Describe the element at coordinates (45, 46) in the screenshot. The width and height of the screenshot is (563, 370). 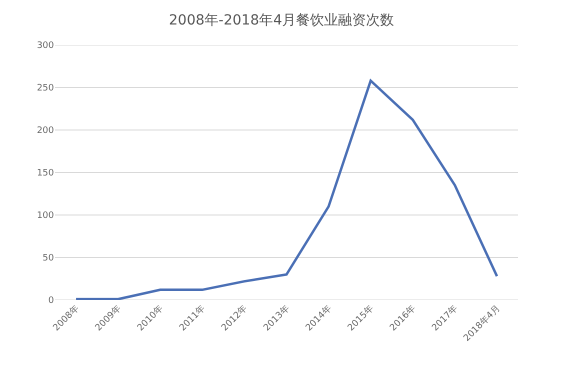
I see `y-tick-label: 300` at that location.